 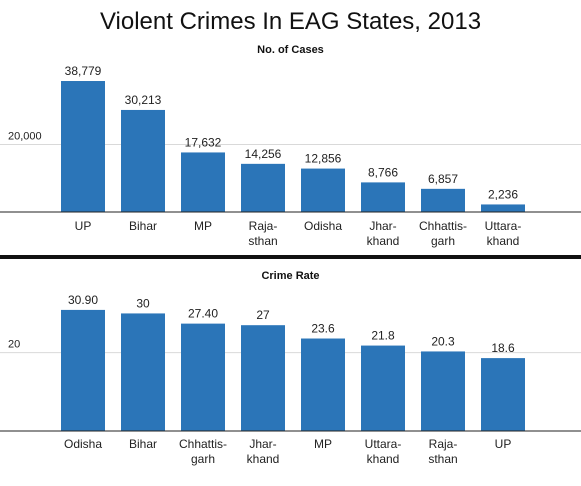 What do you see at coordinates (443, 179) in the screenshot?
I see `data-label: 6,857` at bounding box center [443, 179].